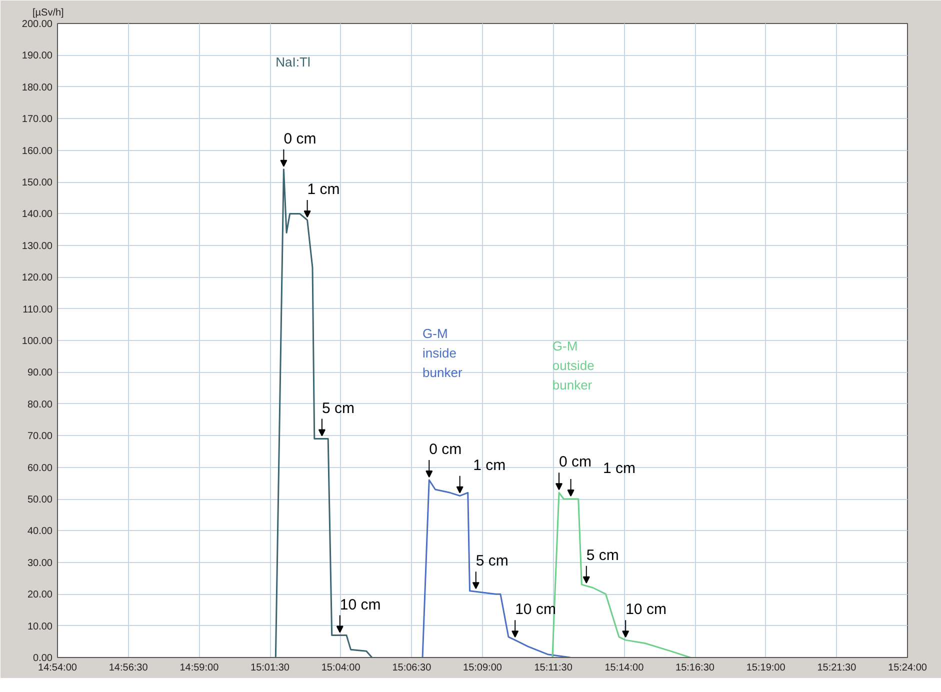  What do you see at coordinates (37, 120) in the screenshot?
I see `y-tick-label: 170.00` at bounding box center [37, 120].